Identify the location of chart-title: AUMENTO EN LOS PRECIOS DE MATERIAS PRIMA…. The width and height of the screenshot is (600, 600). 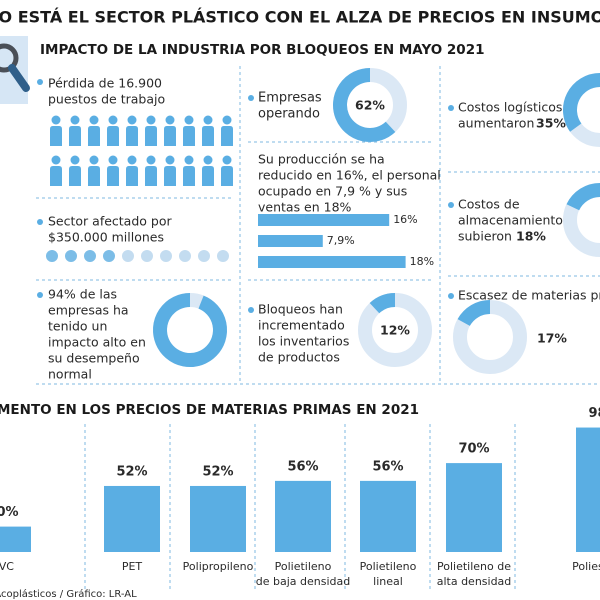
(209, 410).